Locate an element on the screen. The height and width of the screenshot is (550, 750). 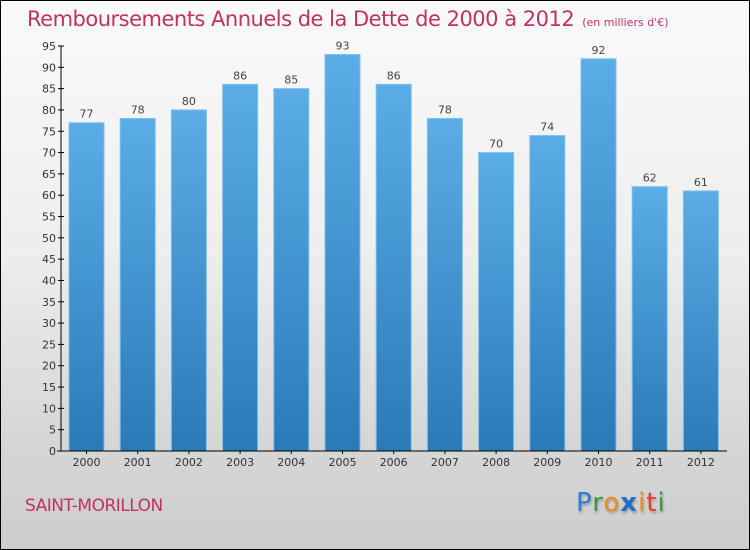
logo-letter: o is located at coordinates (612, 503).